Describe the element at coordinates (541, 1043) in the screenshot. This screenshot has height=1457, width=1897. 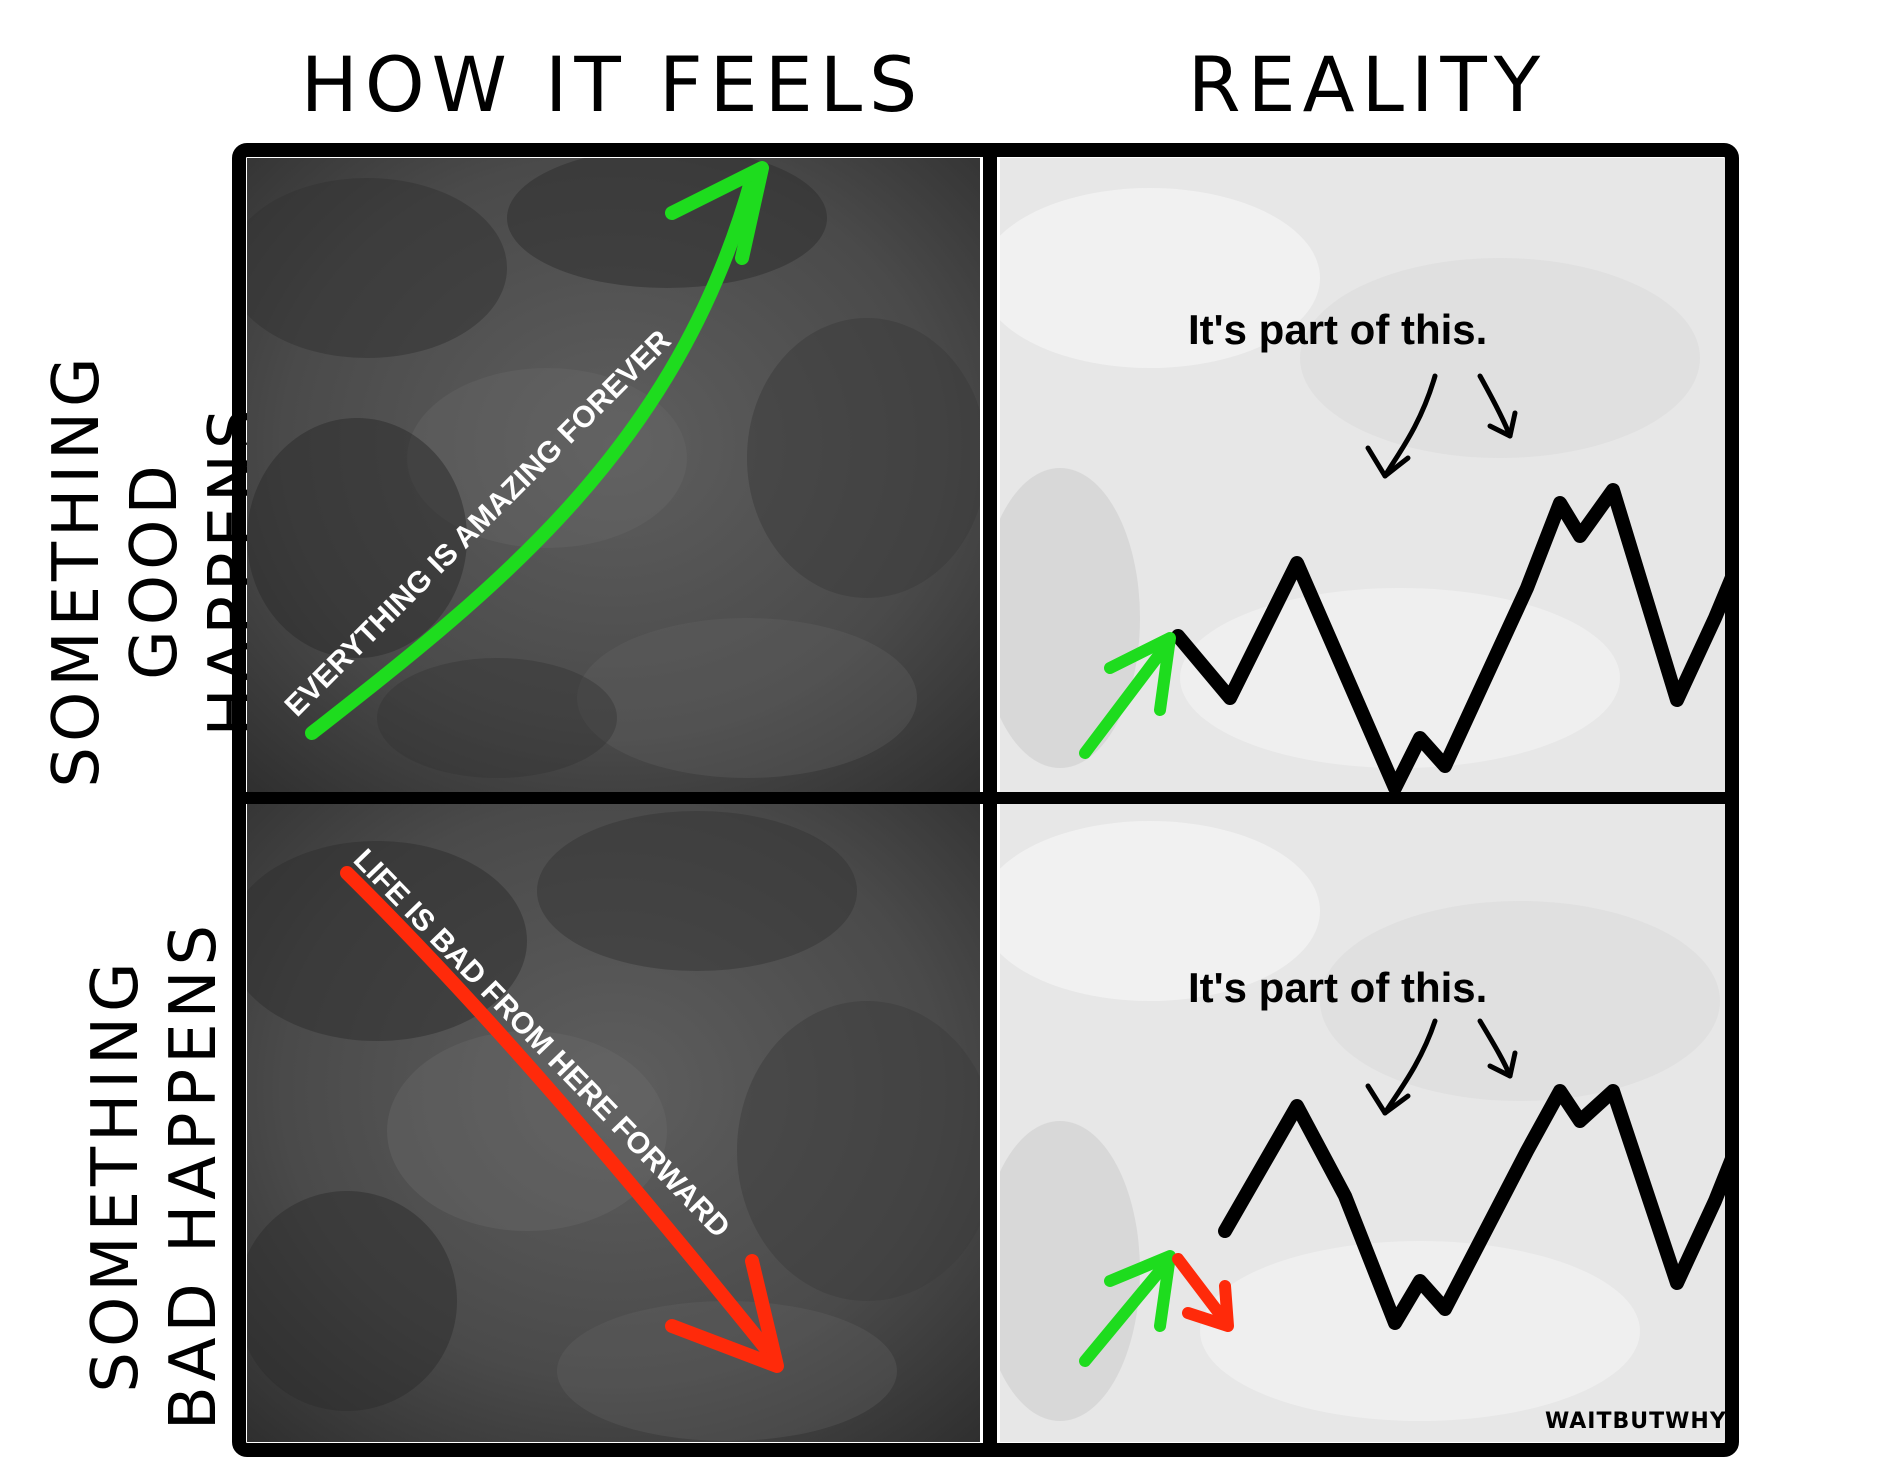
I see `bad-arrow-label: LIFE IS BAD FROM HERE FORWARD` at that location.